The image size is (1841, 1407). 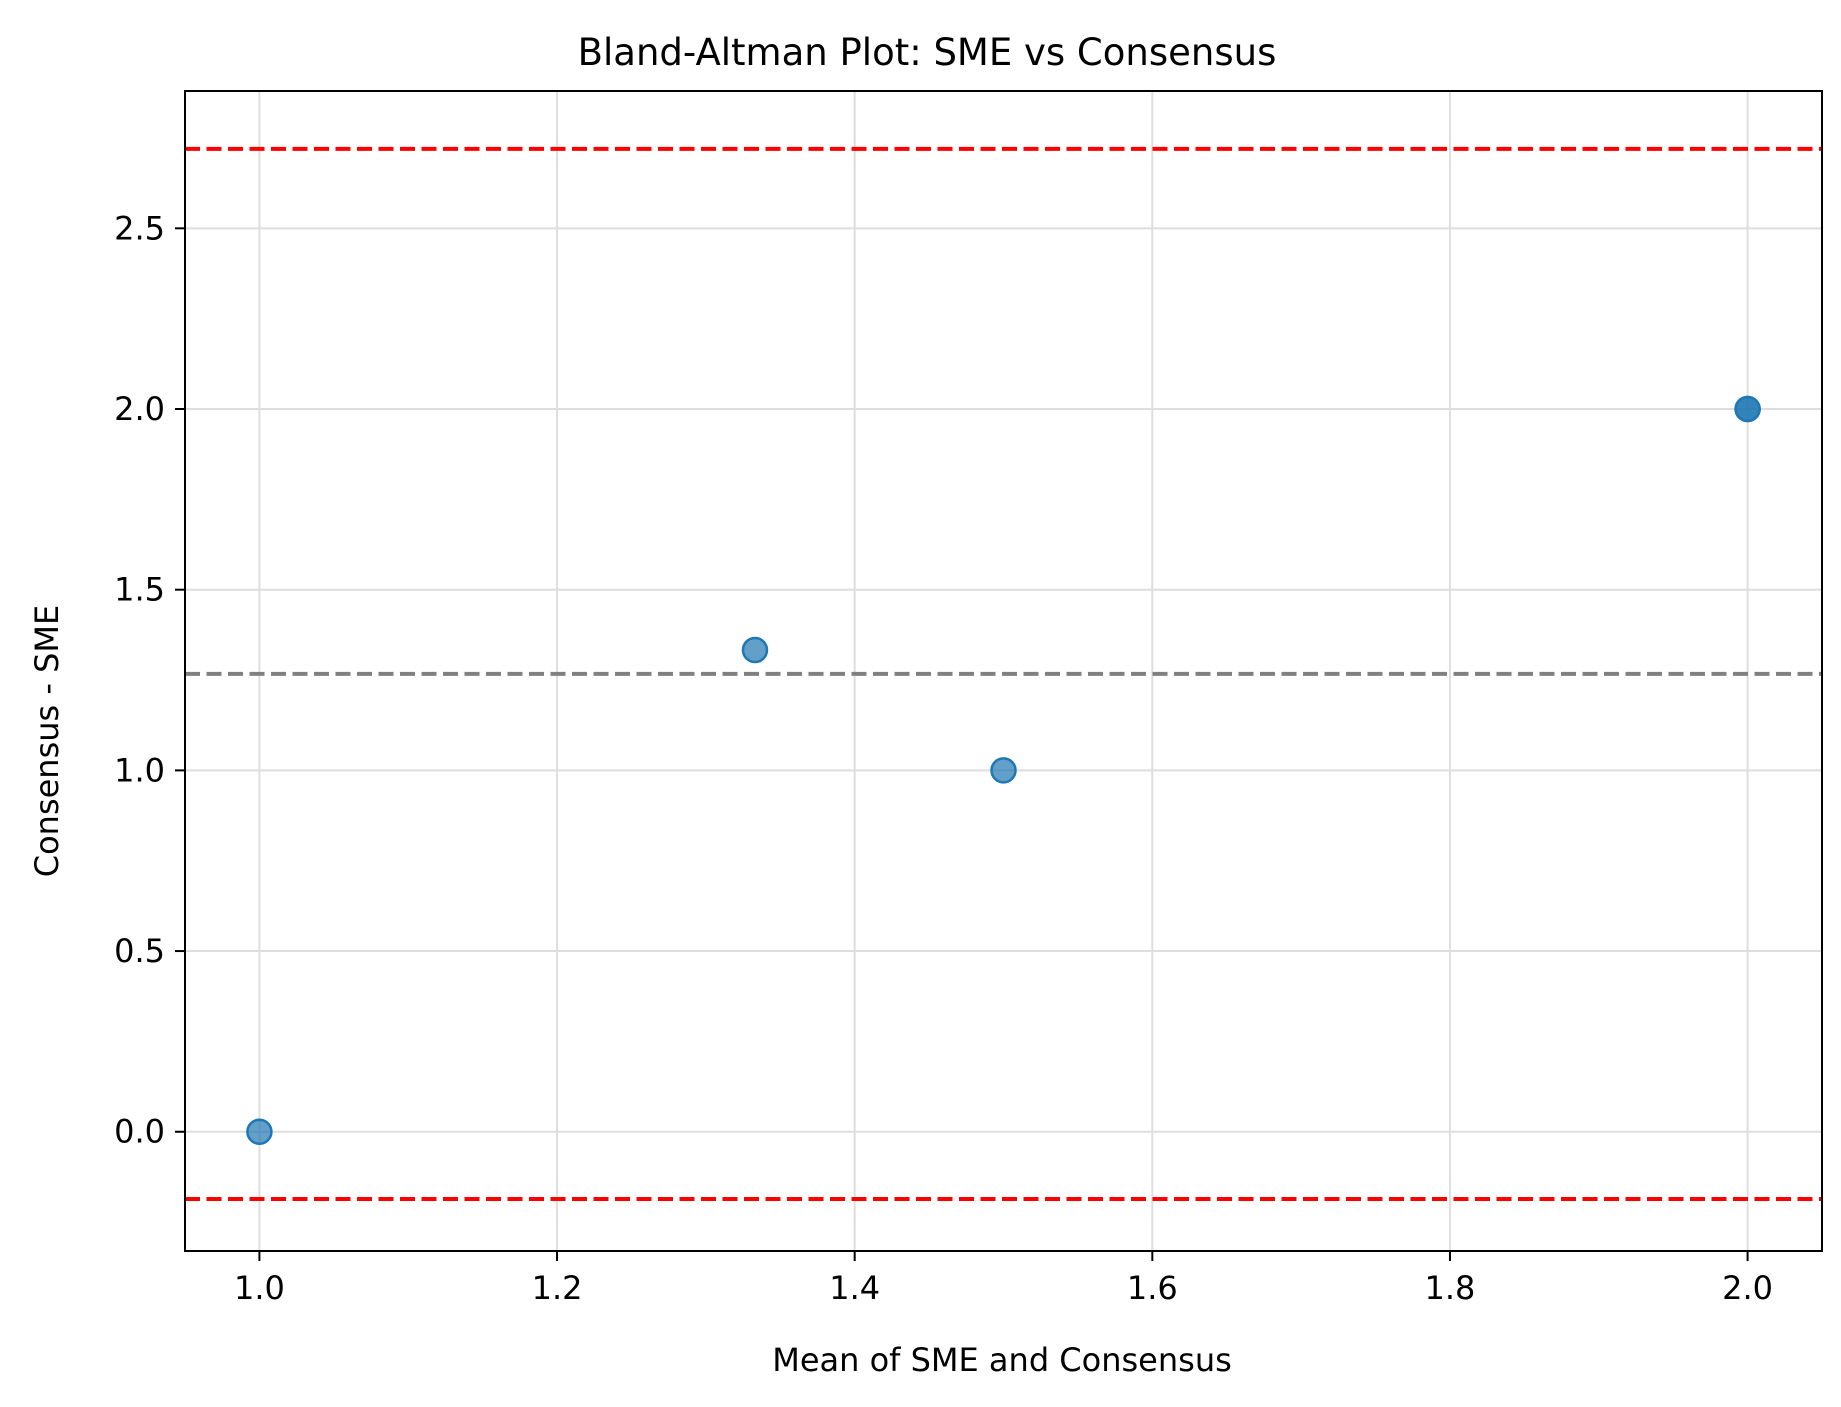 I want to click on y-tick-label: 1.0, so click(x=139, y=770).